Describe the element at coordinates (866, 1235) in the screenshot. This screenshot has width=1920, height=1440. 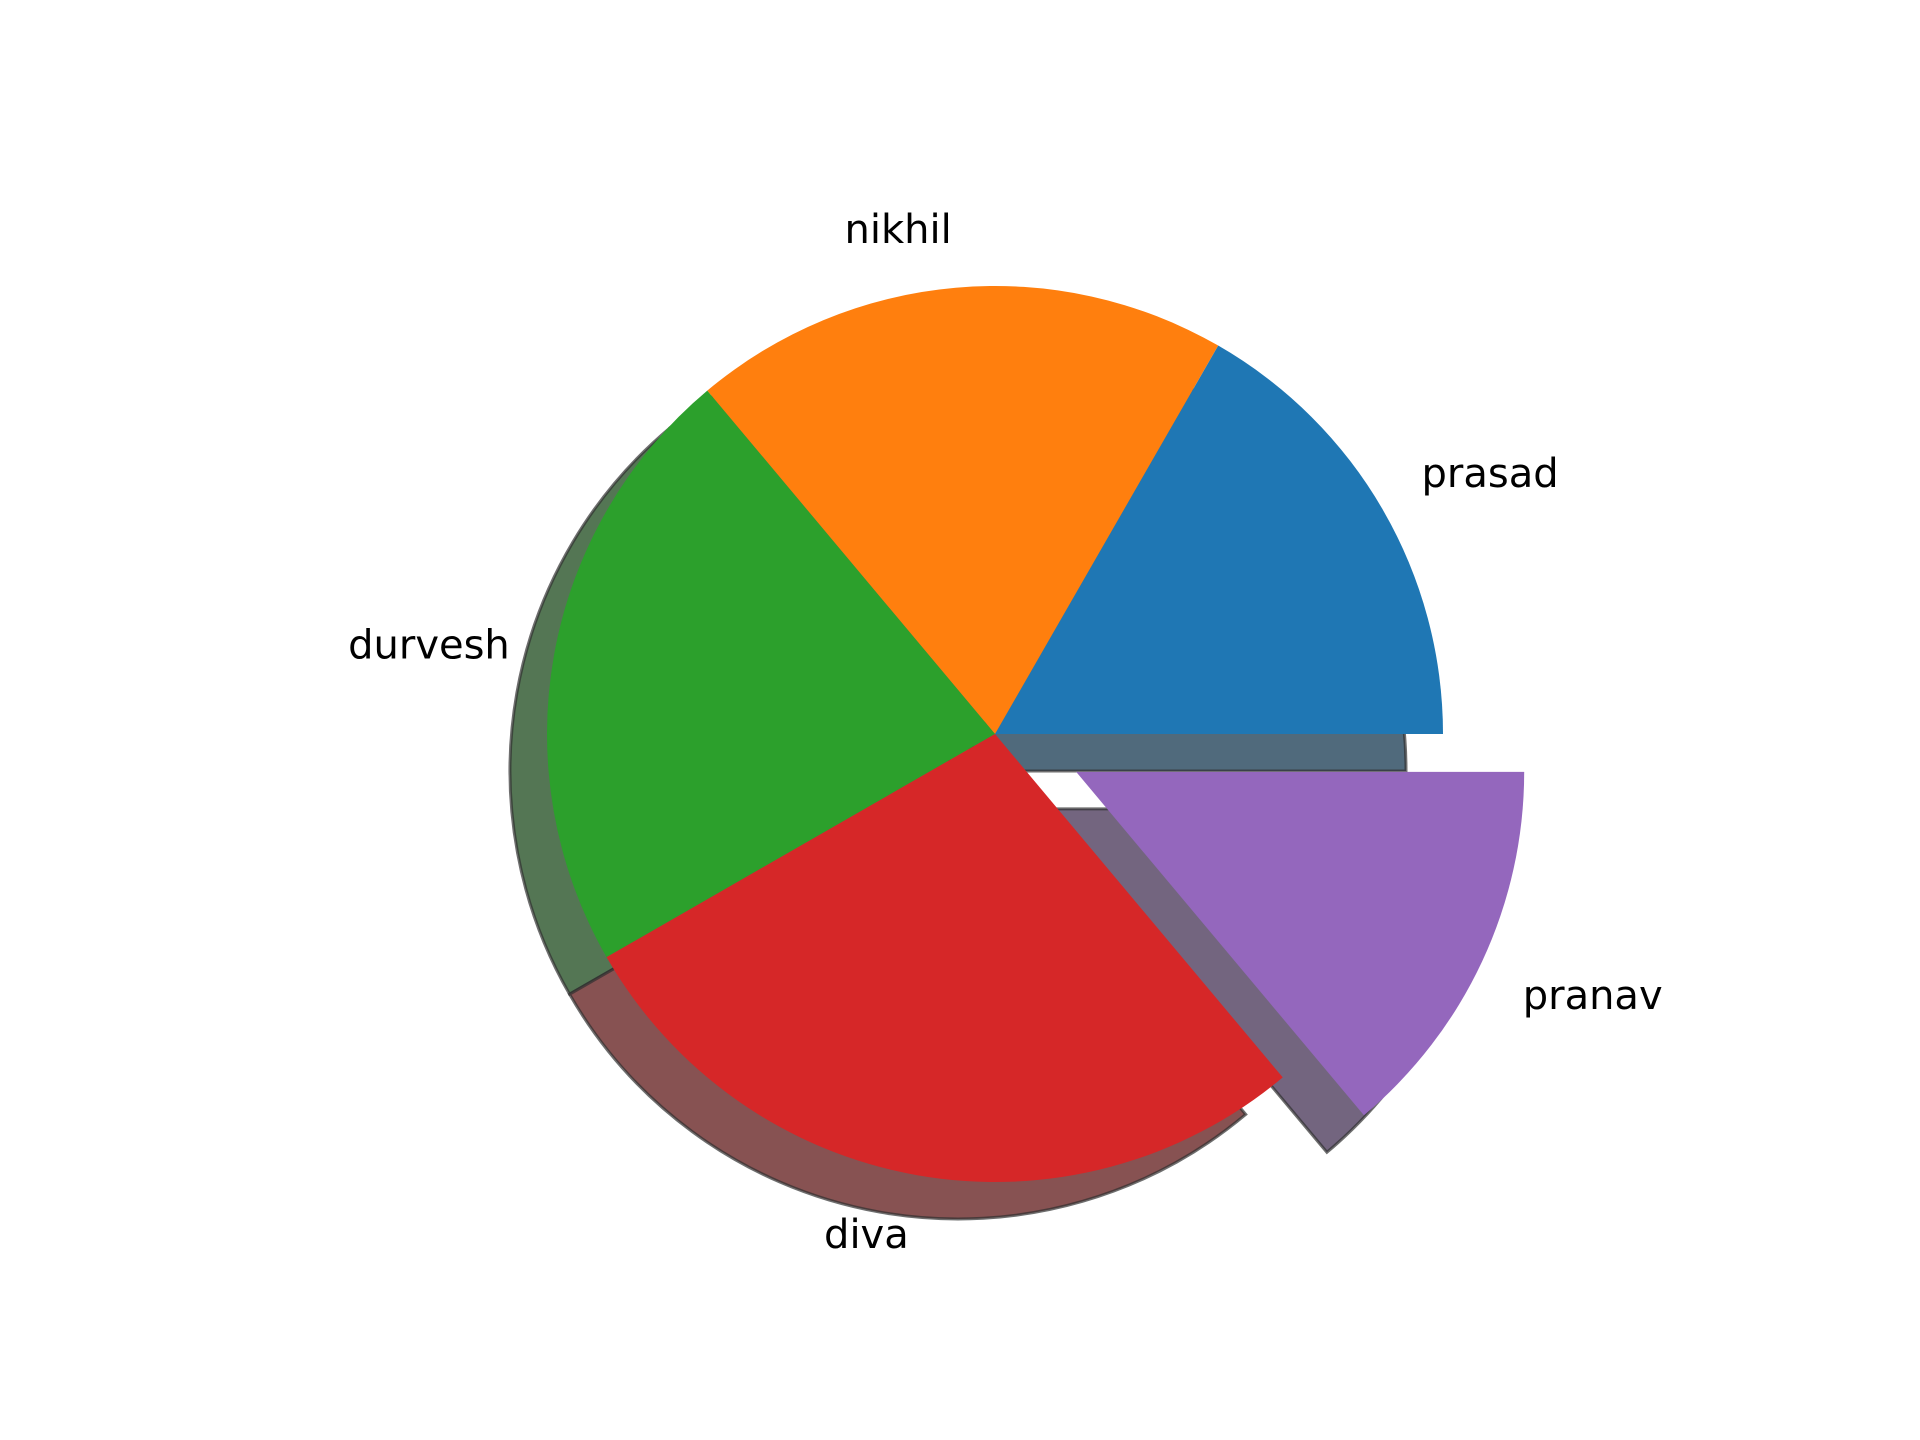
I see `slice-label-diva: diva` at that location.